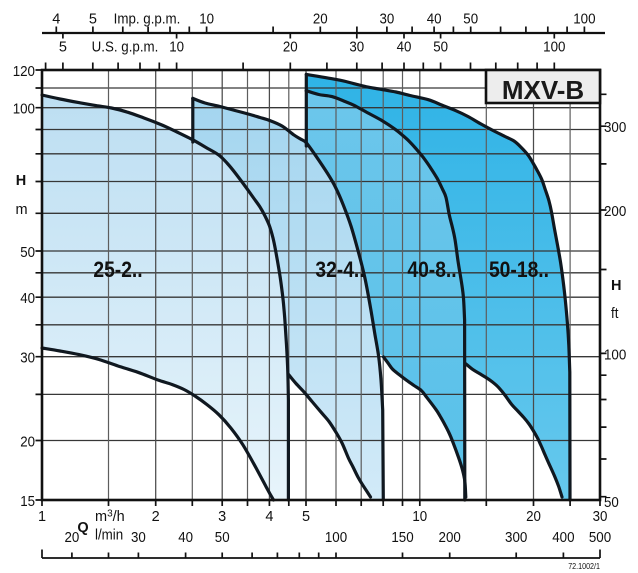 The width and height of the screenshot is (638, 573). Describe the element at coordinates (117, 269) in the screenshot. I see `svg-text: 25-2..` at that location.